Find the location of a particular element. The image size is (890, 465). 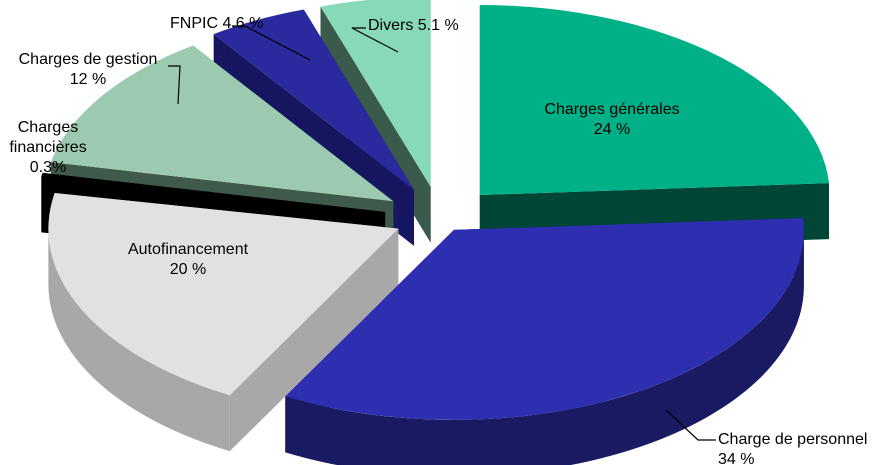

slice-label-line-0-0: Charges générales is located at coordinates (611, 109).